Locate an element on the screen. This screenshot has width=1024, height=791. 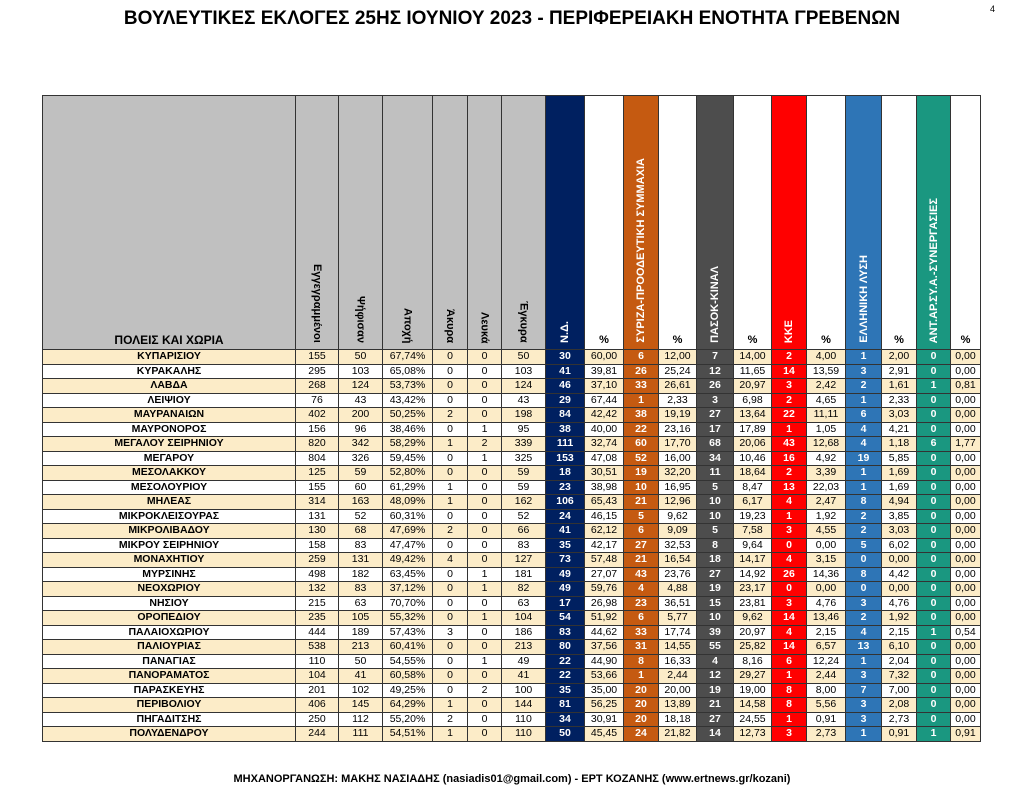
cell: 538 is located at coordinates (317, 647).